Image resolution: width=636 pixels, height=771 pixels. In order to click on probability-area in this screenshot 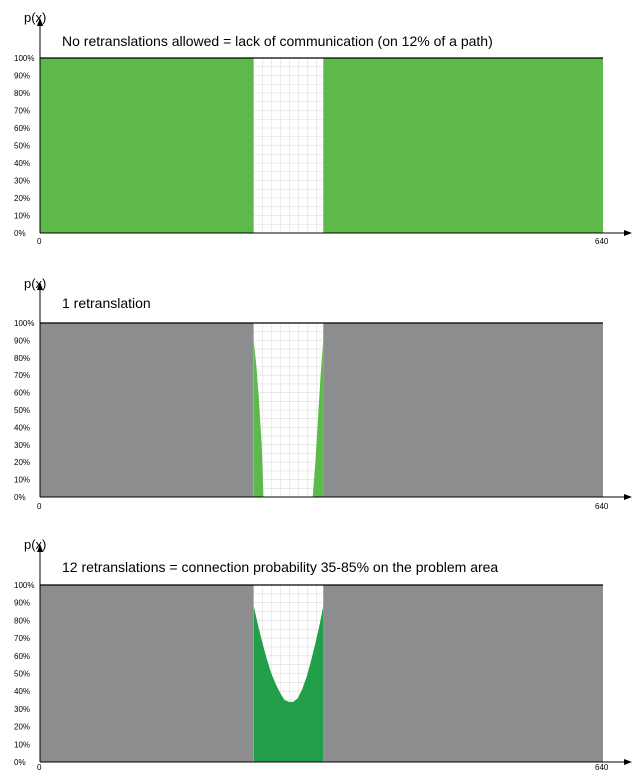, I will do `click(288, 684)`.